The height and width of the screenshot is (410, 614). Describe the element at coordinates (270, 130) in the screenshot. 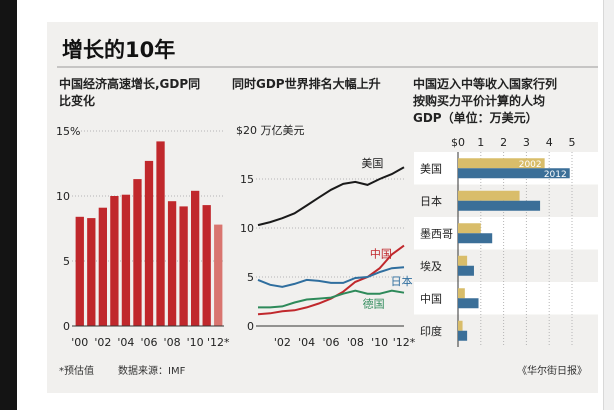

I see `chart2-unit-label: $20 万亿美元` at that location.